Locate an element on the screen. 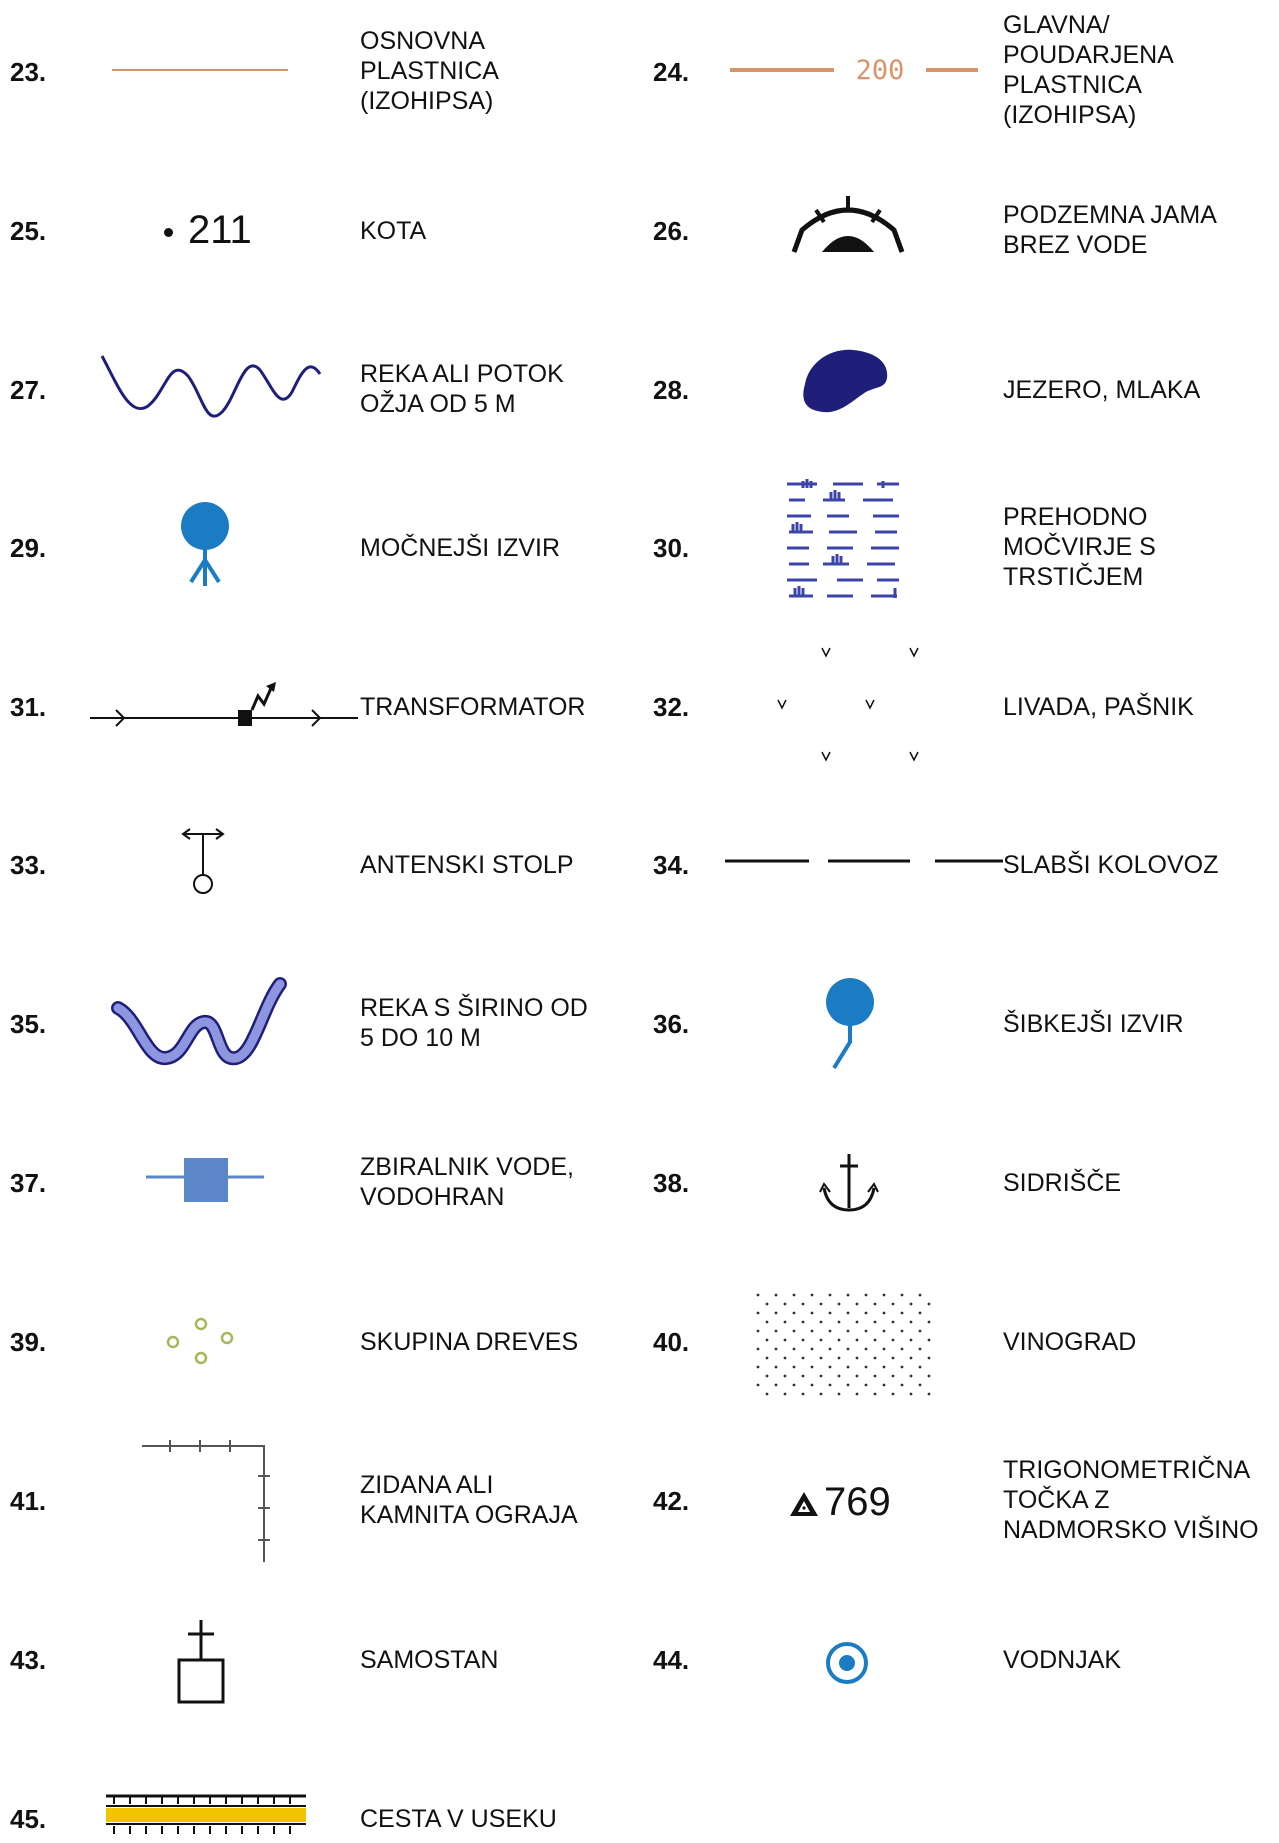 Image resolution: width=1279 pixels, height=1843 pixels. entry-number: 38. is located at coordinates (671, 1183).